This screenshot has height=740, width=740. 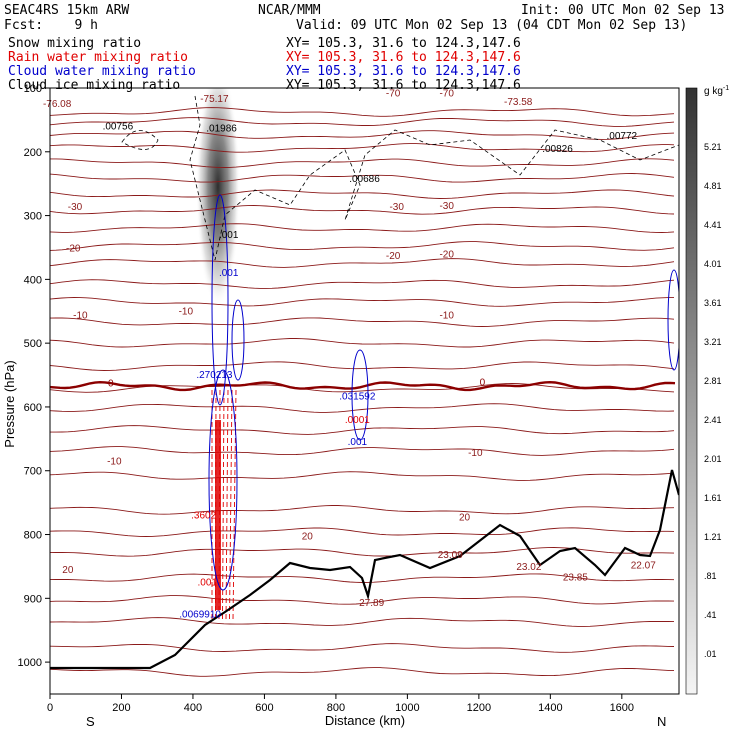 I want to click on colorbar-label: 2.81, so click(x=713, y=381).